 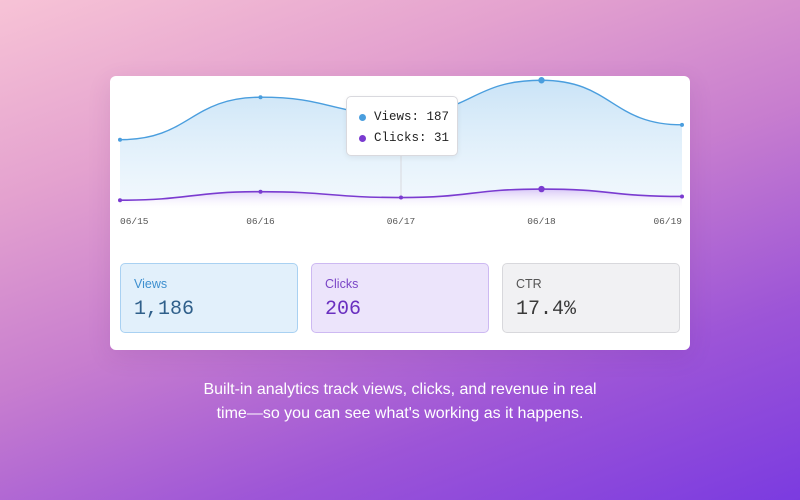 What do you see at coordinates (667, 221) in the screenshot?
I see `x-tick-label: 06/19` at bounding box center [667, 221].